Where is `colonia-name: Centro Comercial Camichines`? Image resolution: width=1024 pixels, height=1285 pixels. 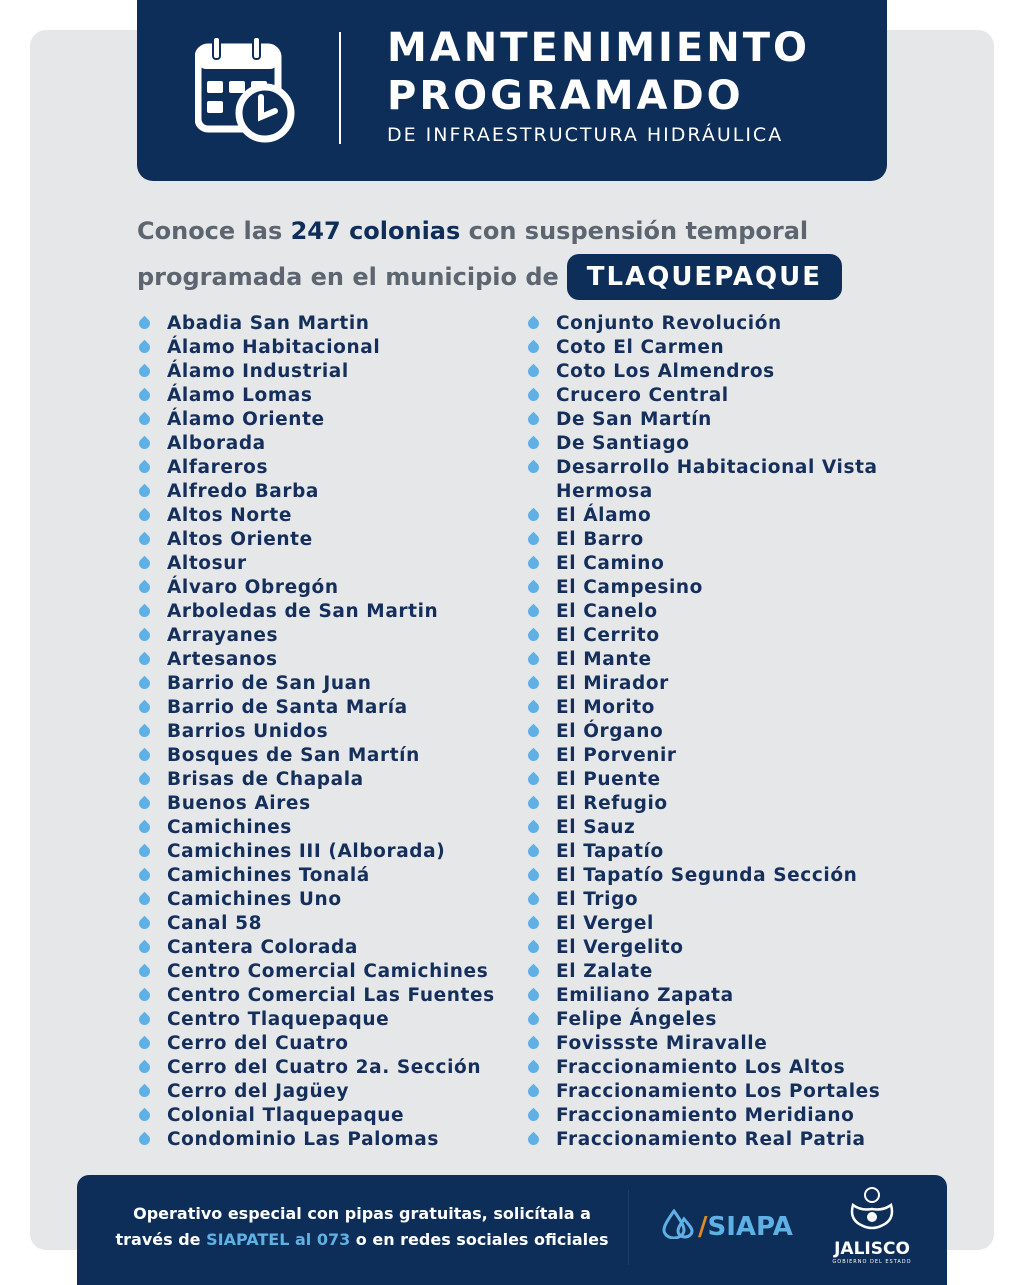
colonia-name: Centro Comercial Camichines is located at coordinates (328, 971).